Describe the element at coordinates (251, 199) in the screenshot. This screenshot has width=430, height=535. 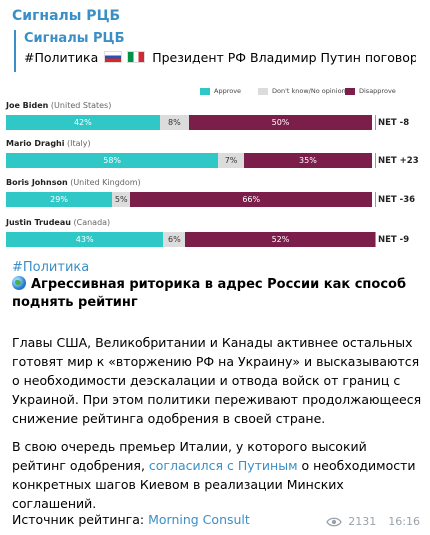
I see `disapprove-segment: 66%` at that location.